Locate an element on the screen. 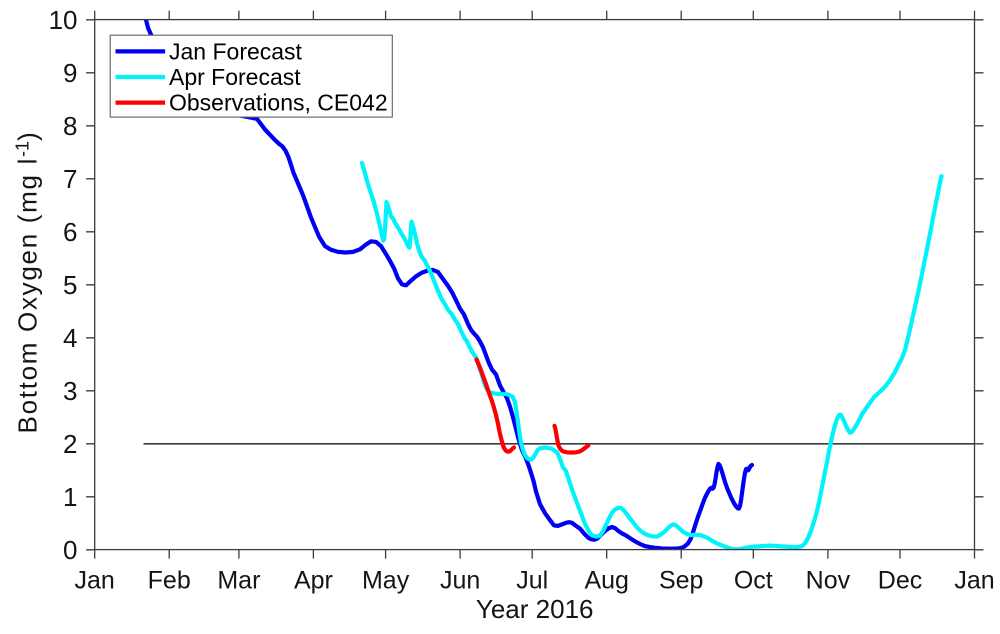 The height and width of the screenshot is (634, 1000). svg-text: 2 is located at coordinates (70, 444).